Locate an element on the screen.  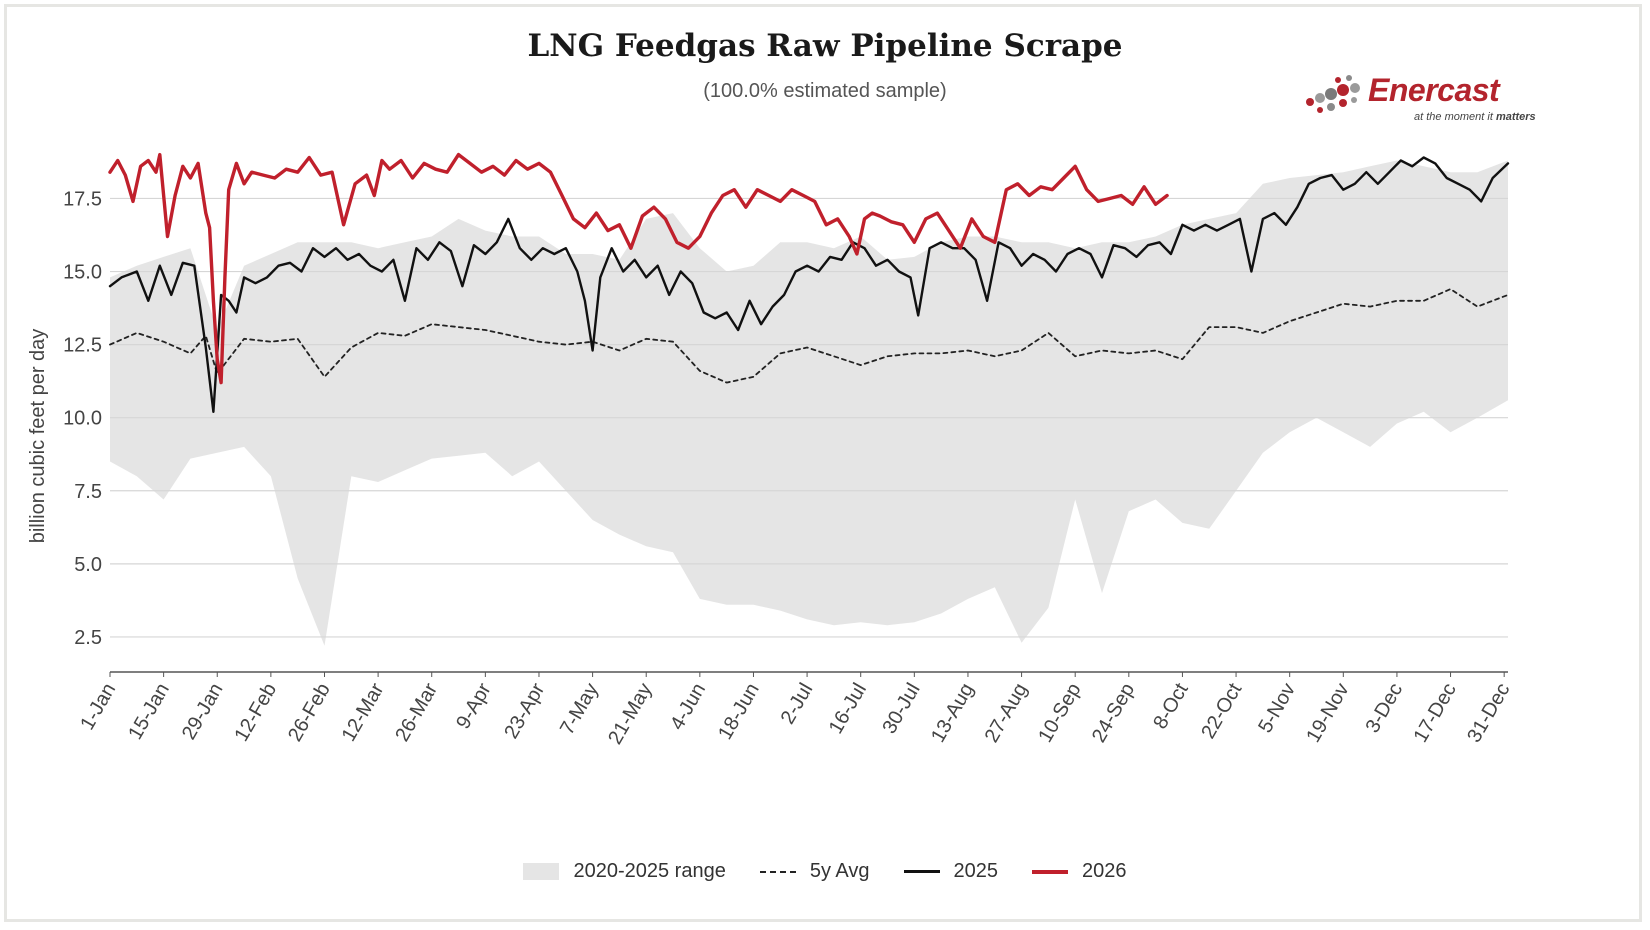
legend-label-2025: 2025 is located at coordinates (976, 871).